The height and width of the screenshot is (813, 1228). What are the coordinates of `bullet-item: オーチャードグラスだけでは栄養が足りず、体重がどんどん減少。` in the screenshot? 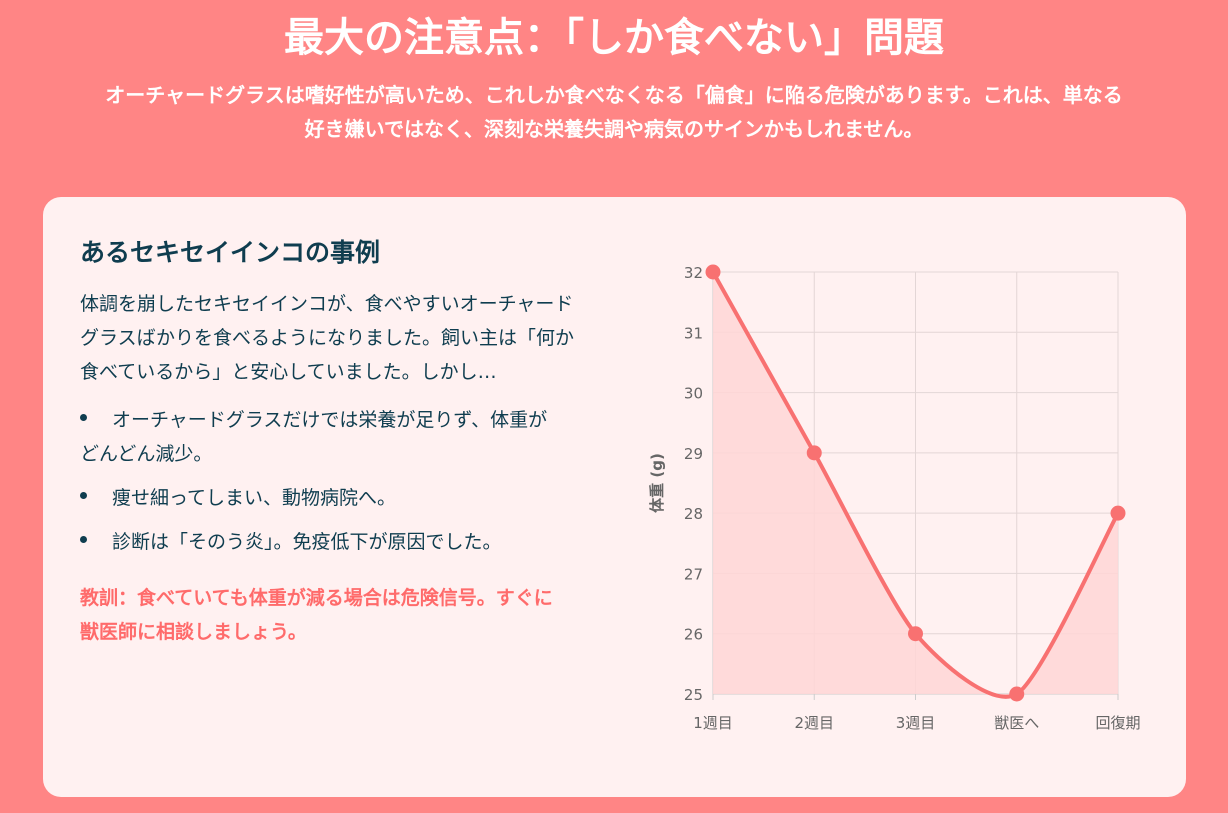 It's located at (320, 437).